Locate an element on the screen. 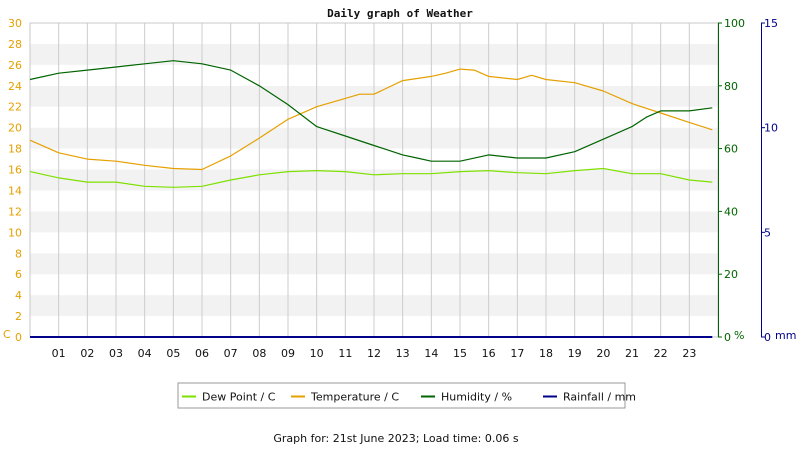 This screenshot has height=450, width=800. y-tick-label-temperature: 2 is located at coordinates (18, 316).